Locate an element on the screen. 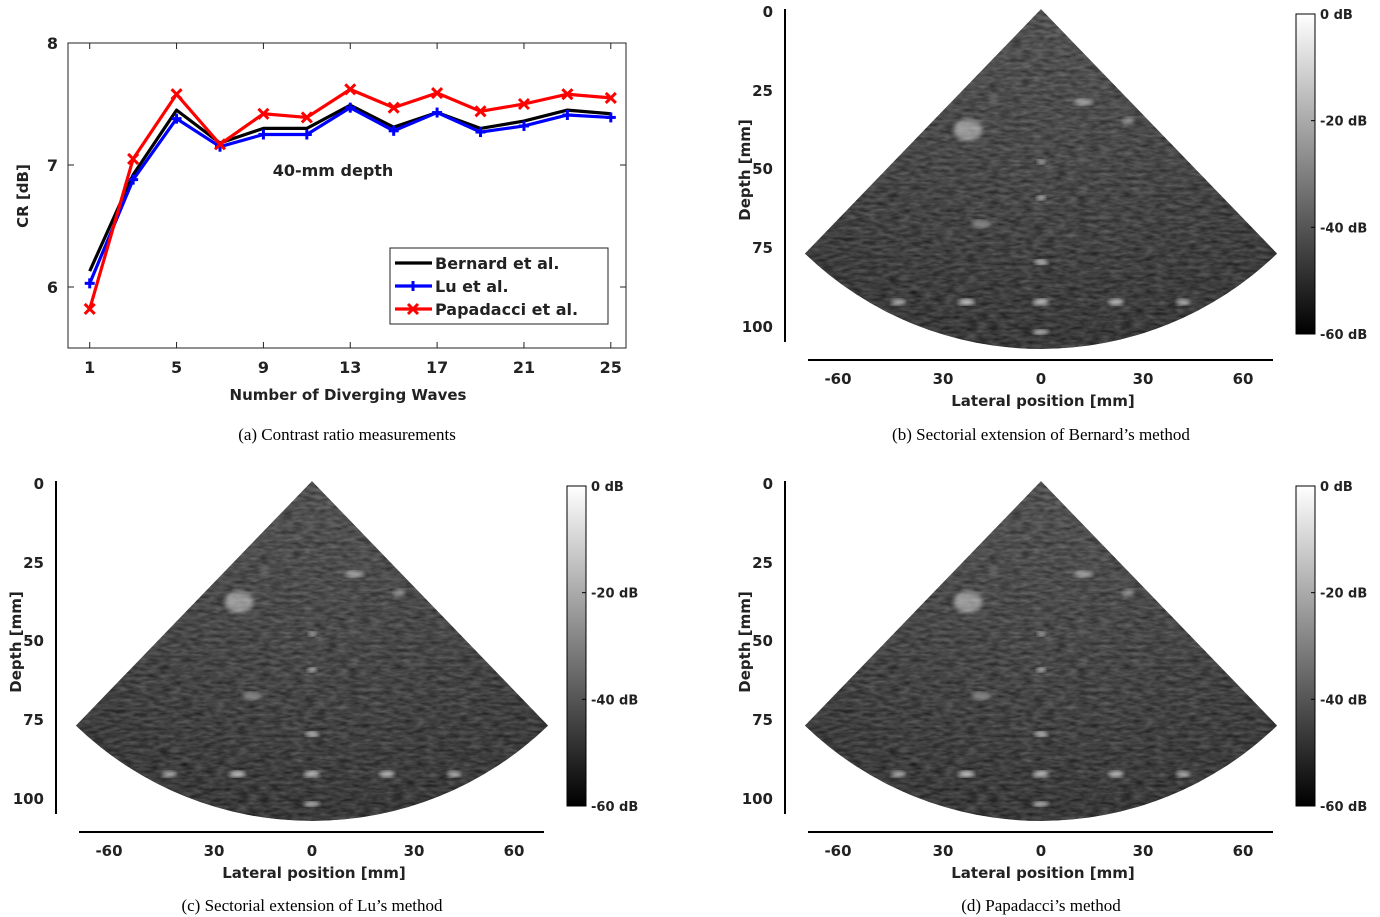 This screenshot has width=1380, height=917. caption-a: (a) Contrast ratio measurements is located at coordinates (347, 434).